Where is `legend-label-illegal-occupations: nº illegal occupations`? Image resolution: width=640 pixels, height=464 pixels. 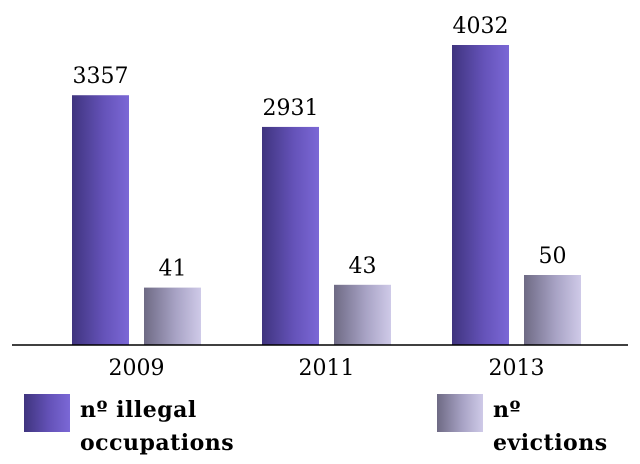
legend-label-illegal-occupations: nº illegal occupations is located at coordinates (157, 426).